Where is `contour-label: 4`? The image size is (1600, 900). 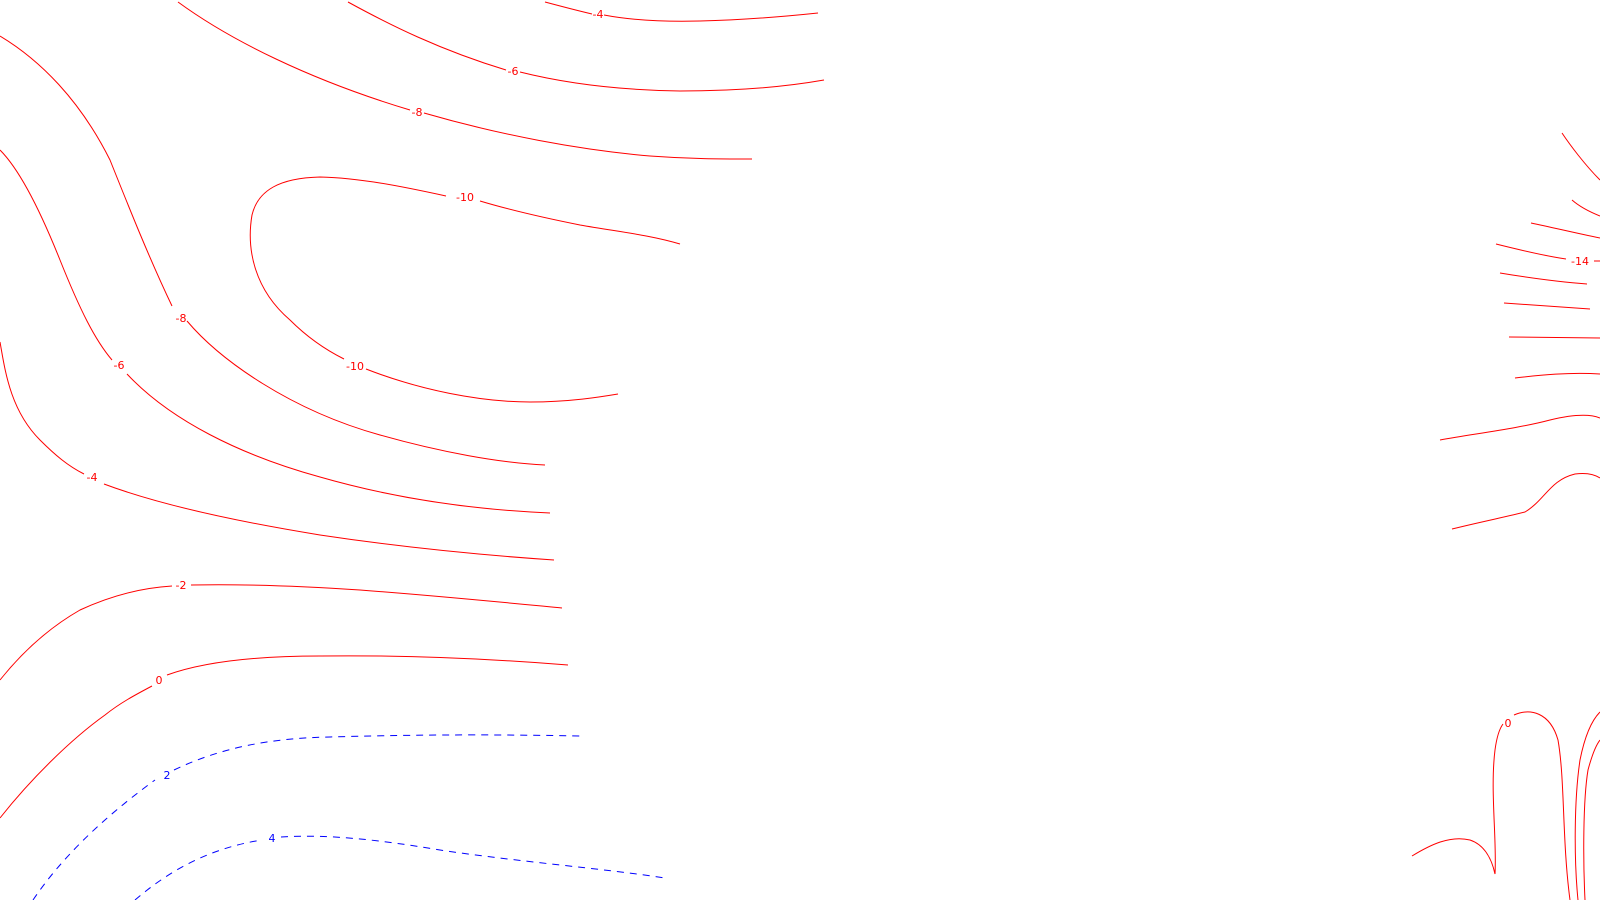
contour-label: 4 is located at coordinates (272, 838).